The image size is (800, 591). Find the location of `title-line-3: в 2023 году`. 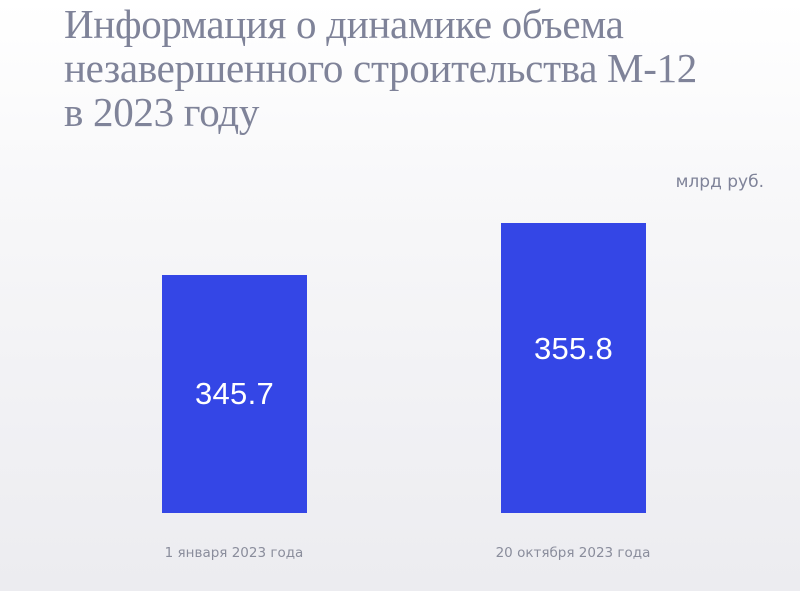

title-line-3: в 2023 году is located at coordinates (162, 112).